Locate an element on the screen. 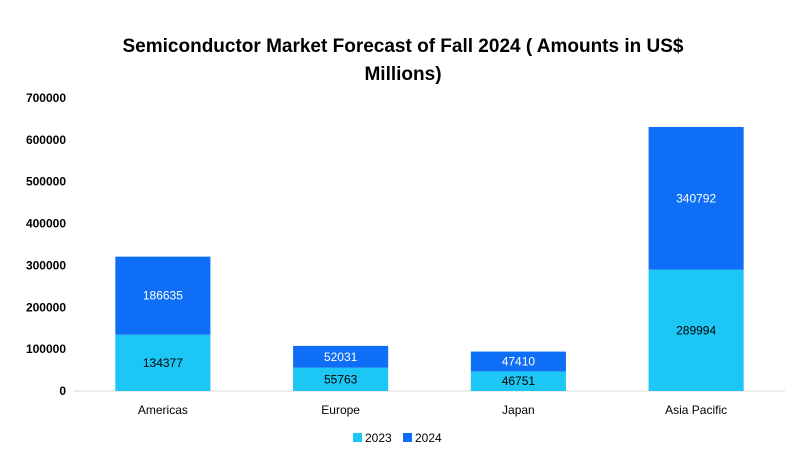 The width and height of the screenshot is (807, 457). bar-segment-2023-europe is located at coordinates (341, 379).